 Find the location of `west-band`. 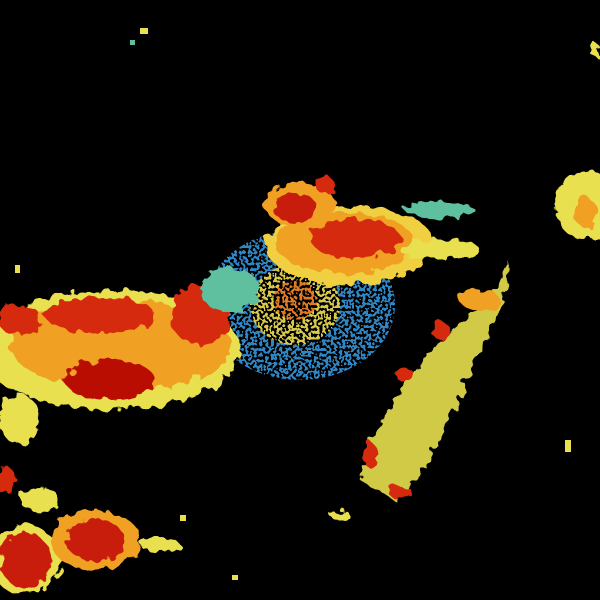

west-band is located at coordinates (130, 356).